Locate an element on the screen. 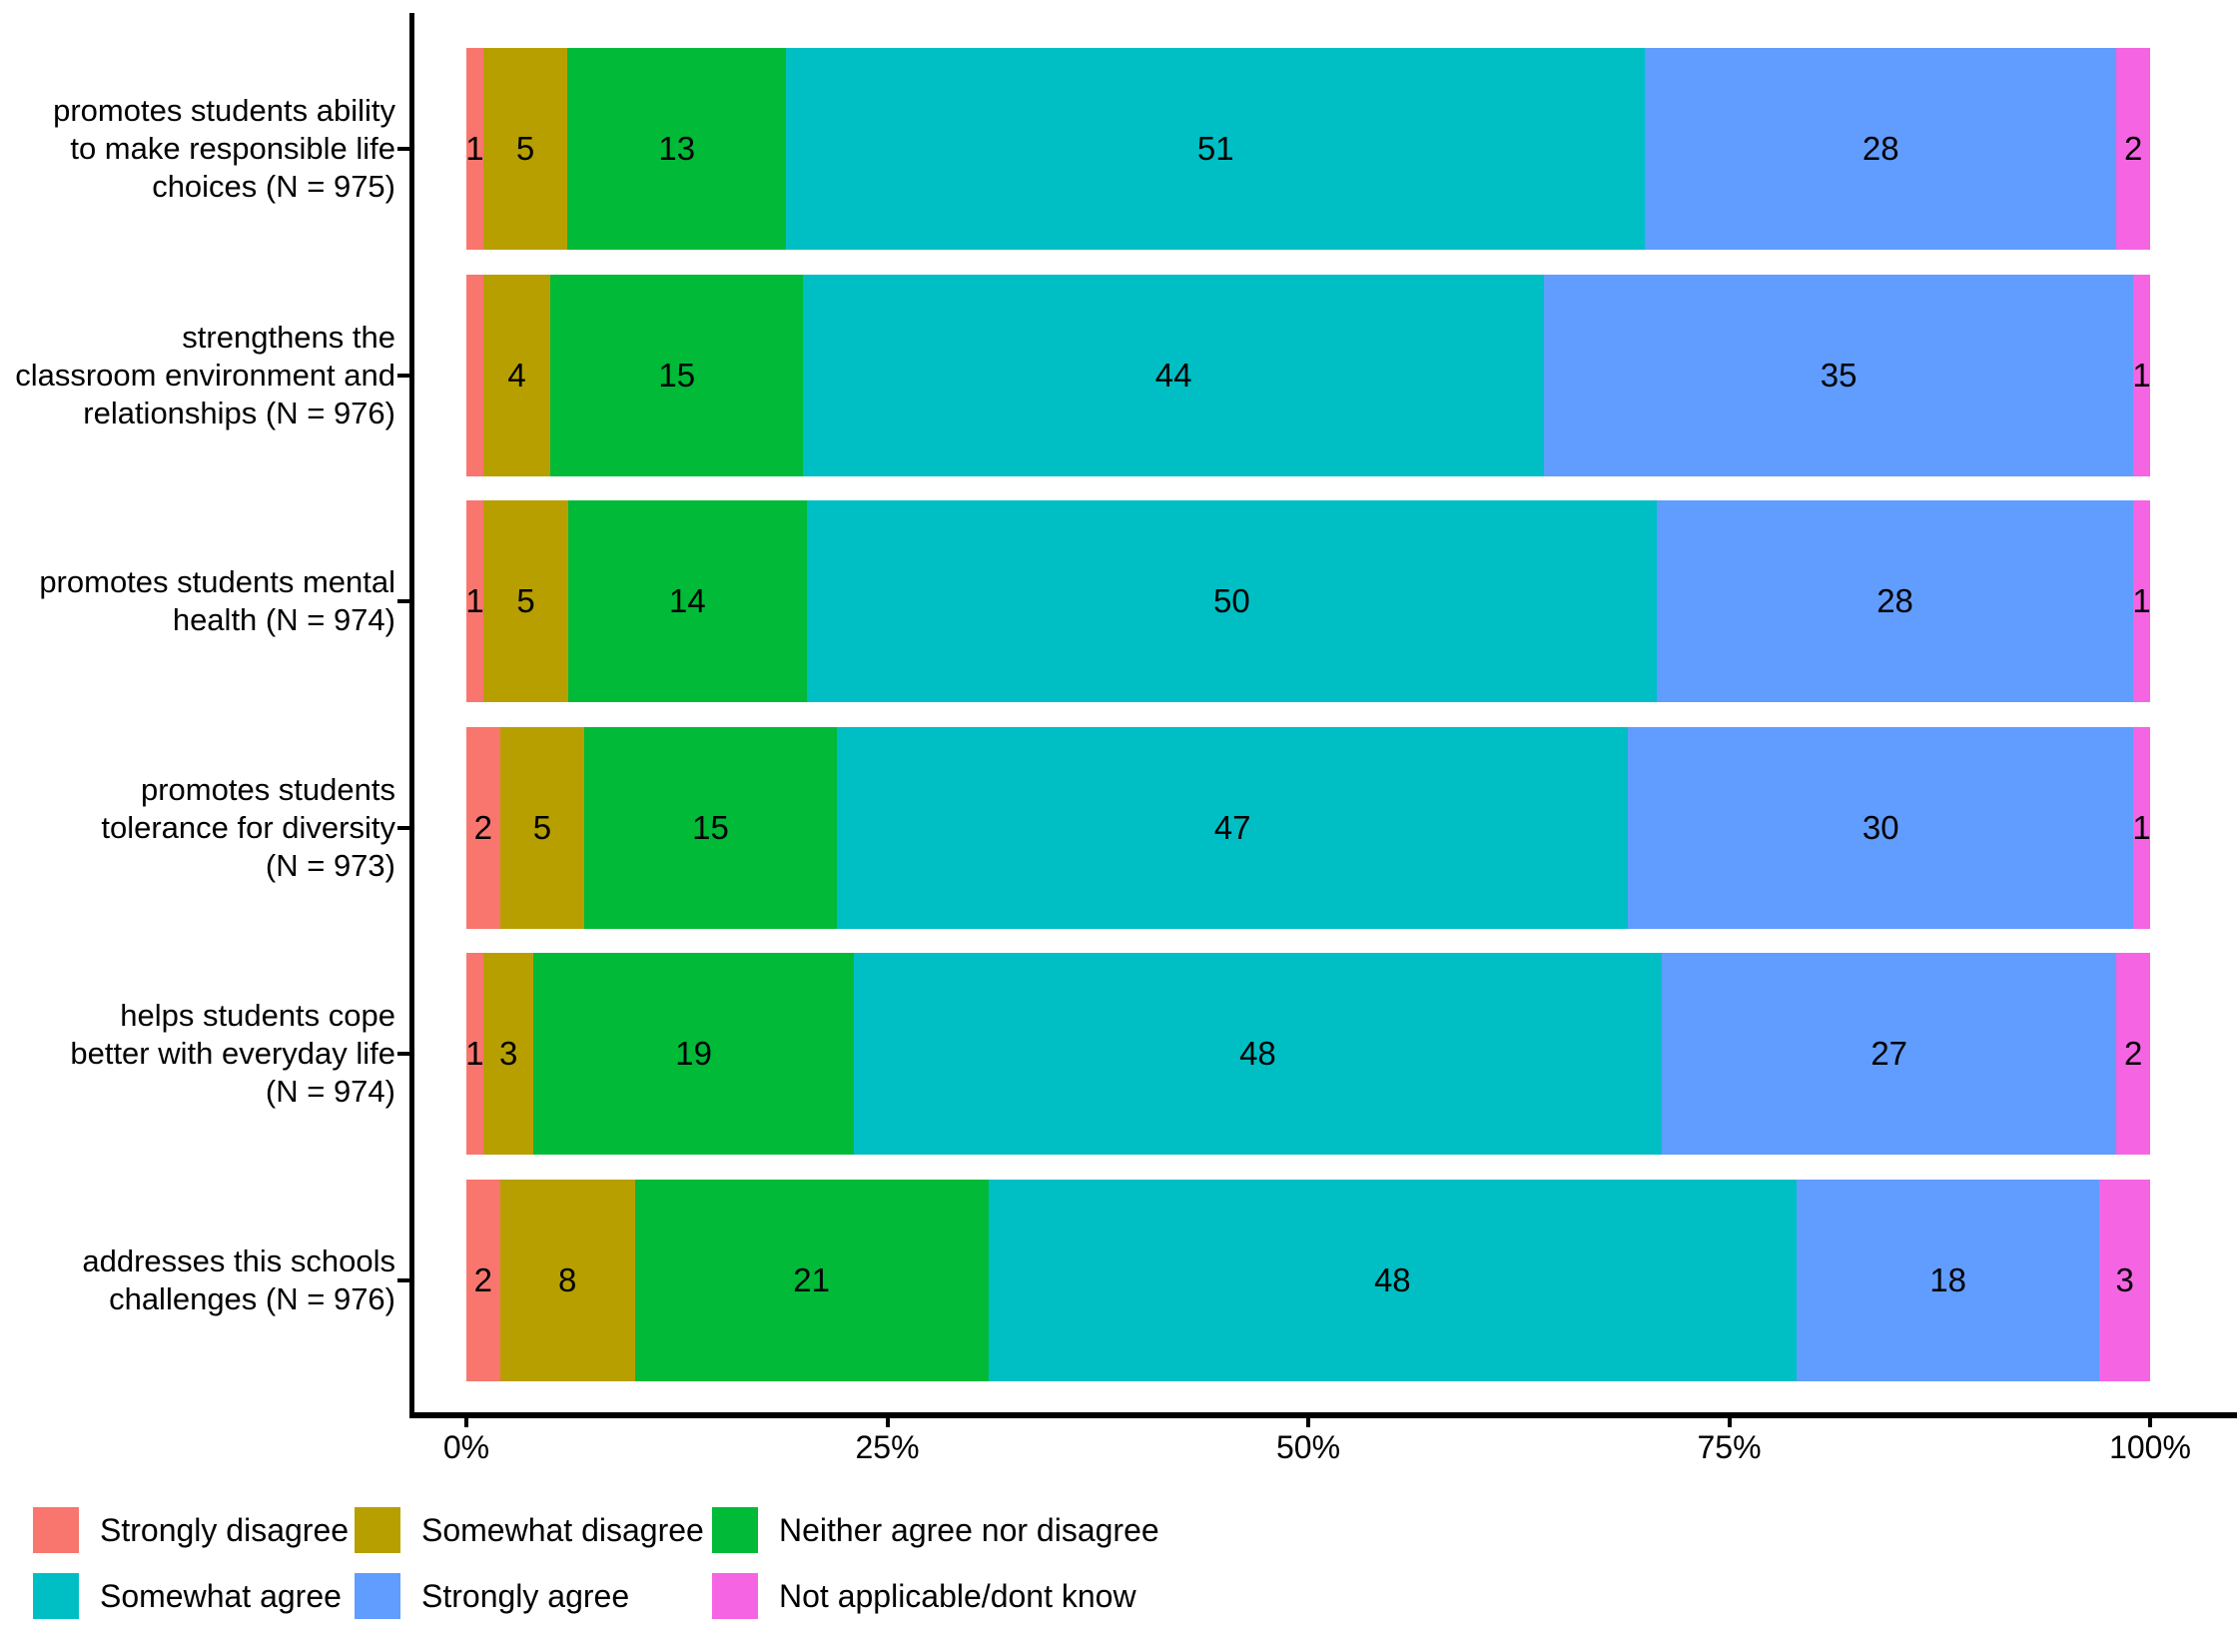  bar-segment: 8 is located at coordinates (567, 1280).